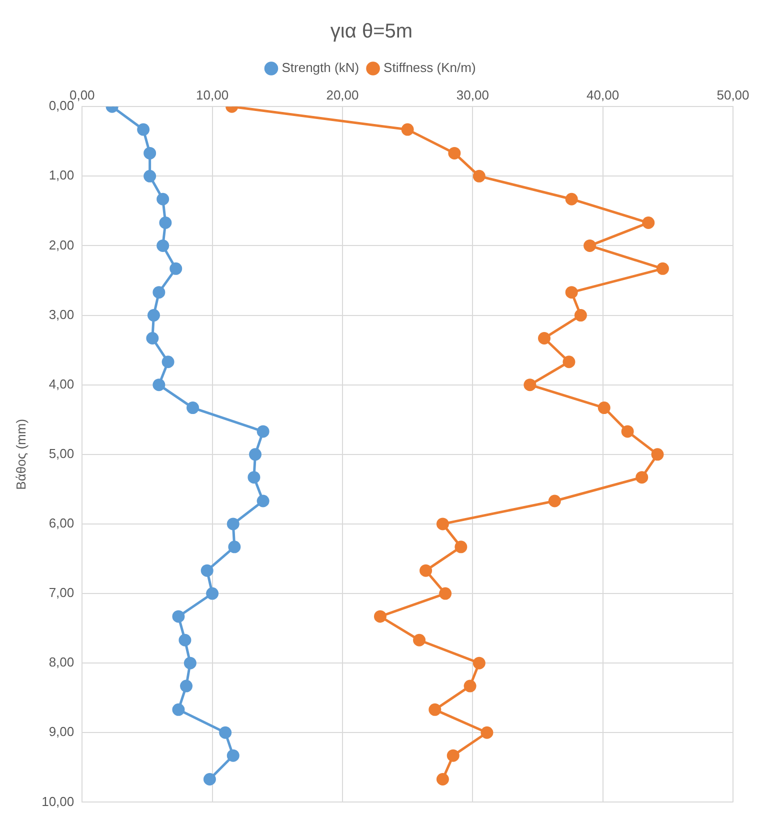 The image size is (763, 818). Describe the element at coordinates (472, 94) in the screenshot. I see `x-tick-label: 30,00` at that location.